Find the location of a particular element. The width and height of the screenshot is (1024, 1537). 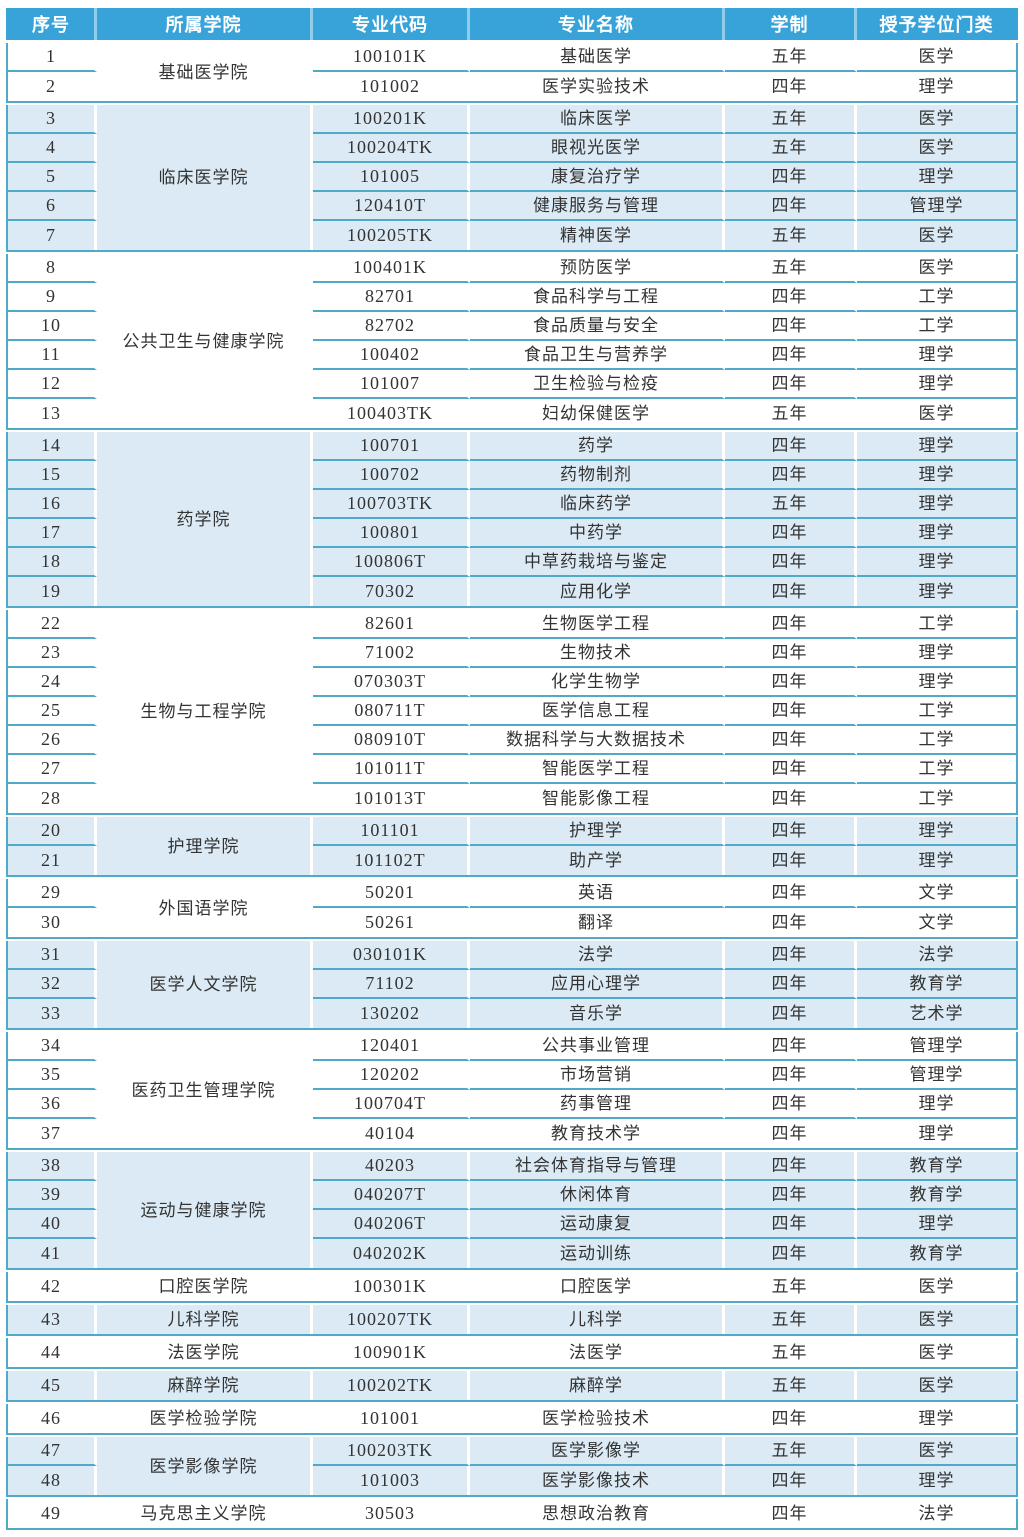

college-cell: 医药卫生管理学院 is located at coordinates (205, 1090).